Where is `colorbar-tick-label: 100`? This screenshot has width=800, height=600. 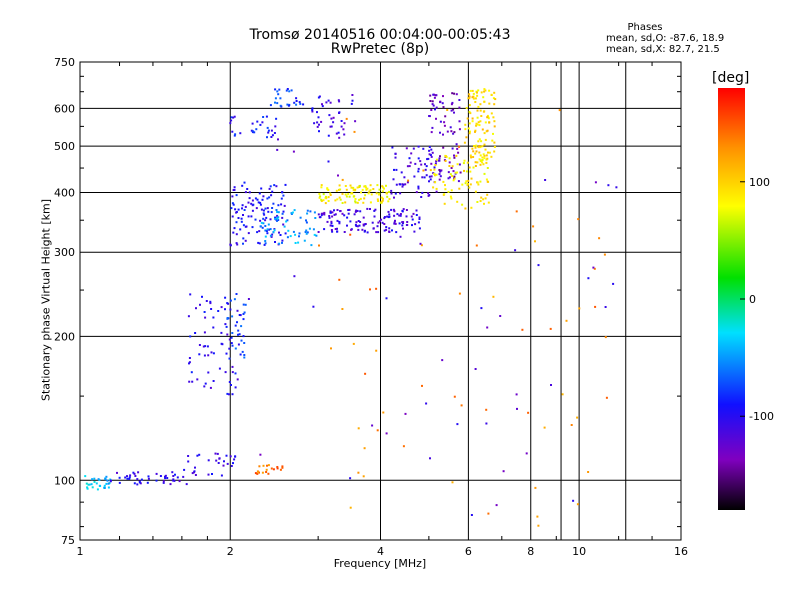 colorbar-tick-label: 100 is located at coordinates (759, 182).